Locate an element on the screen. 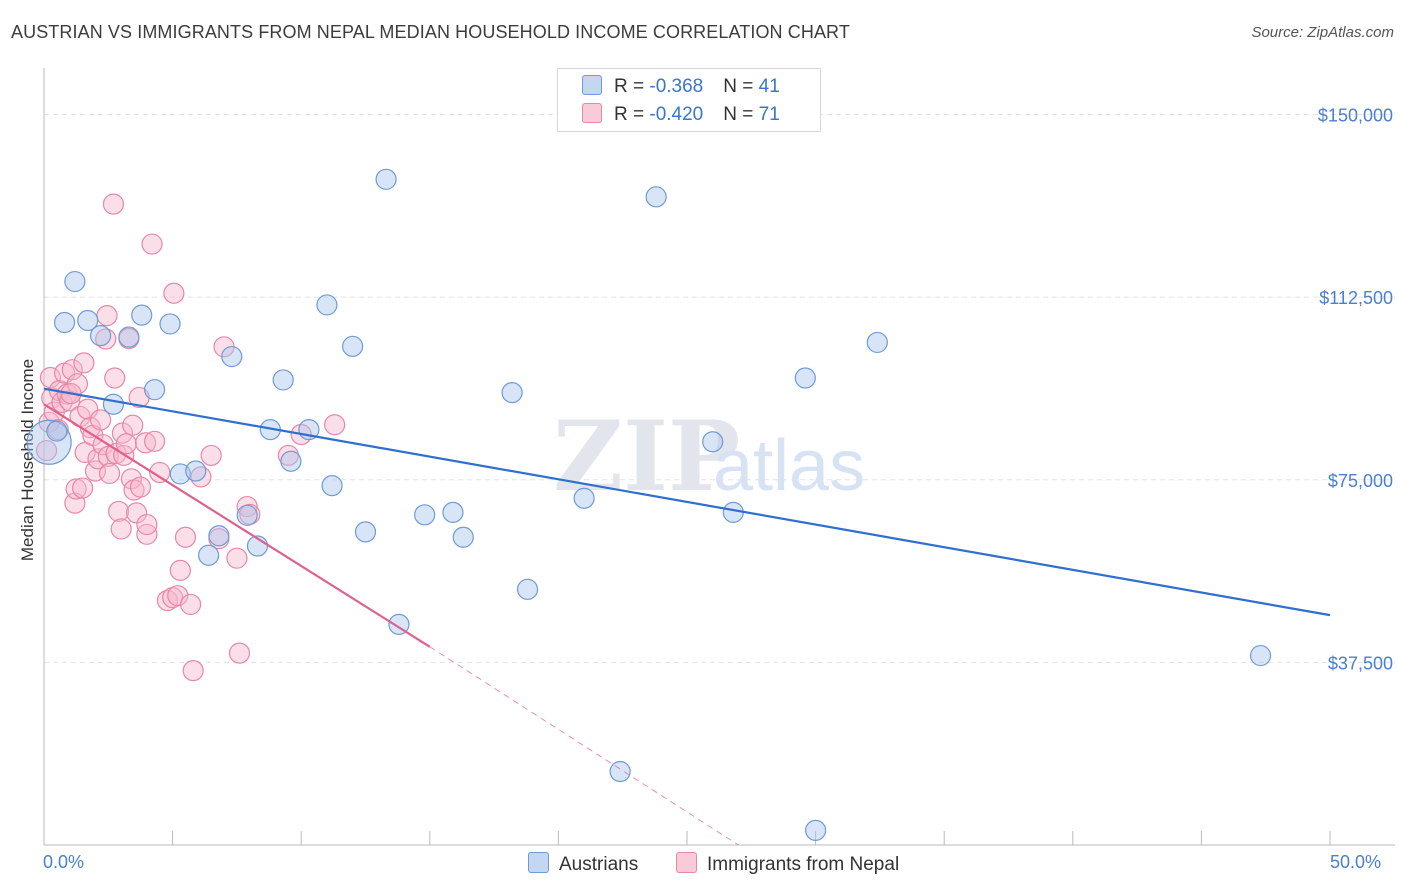 This screenshot has width=1406, height=892. y-tick-label: $150,000 is located at coordinates (1355, 116).